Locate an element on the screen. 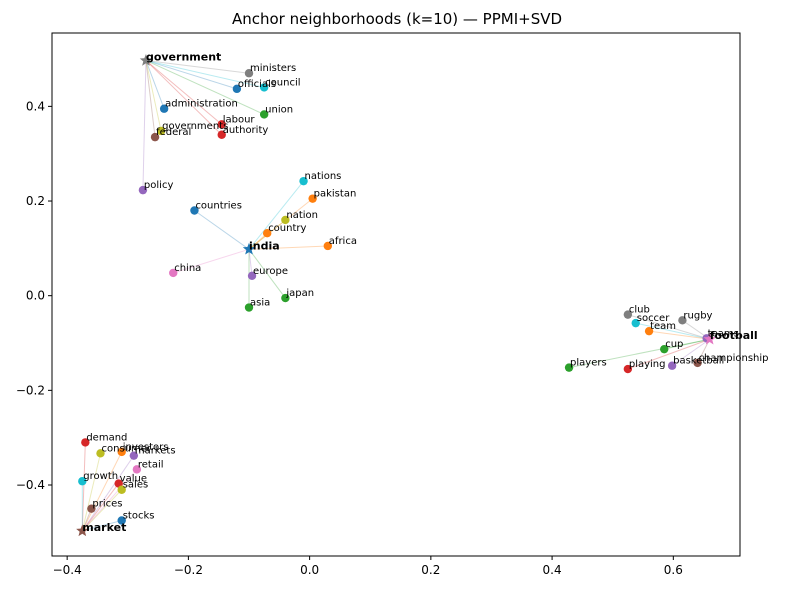 This screenshot has height=590, width=785. point-ministers is located at coordinates (249, 73).